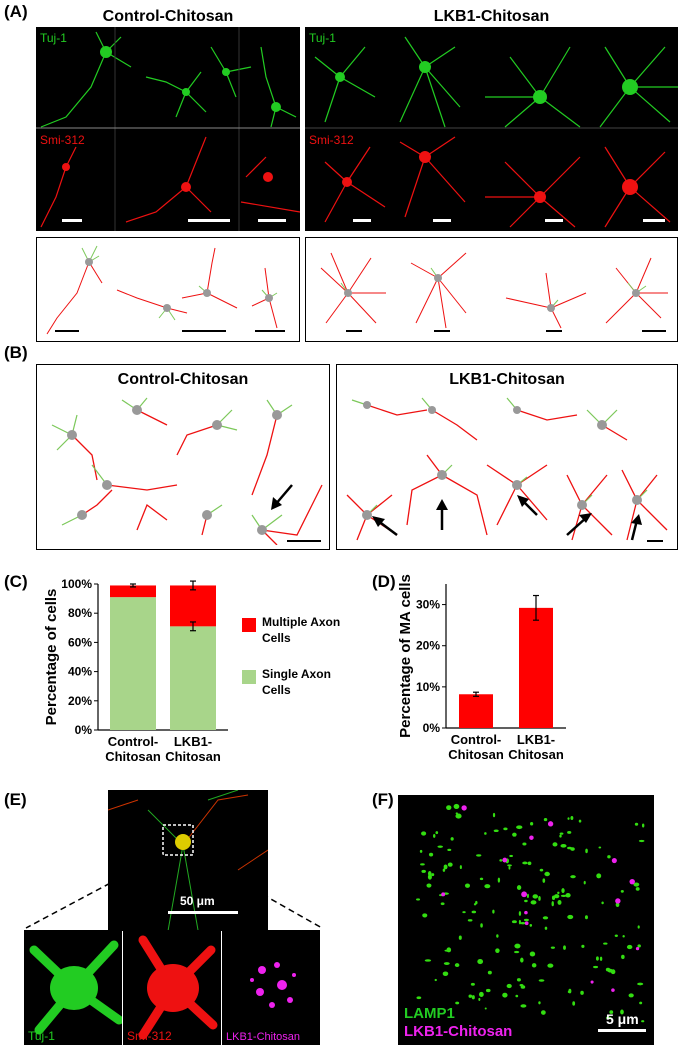 The width and height of the screenshot is (682, 1050). What do you see at coordinates (149, 1036) in the screenshot?
I see `panel-e-smi312-label: Smi-312` at bounding box center [149, 1036].